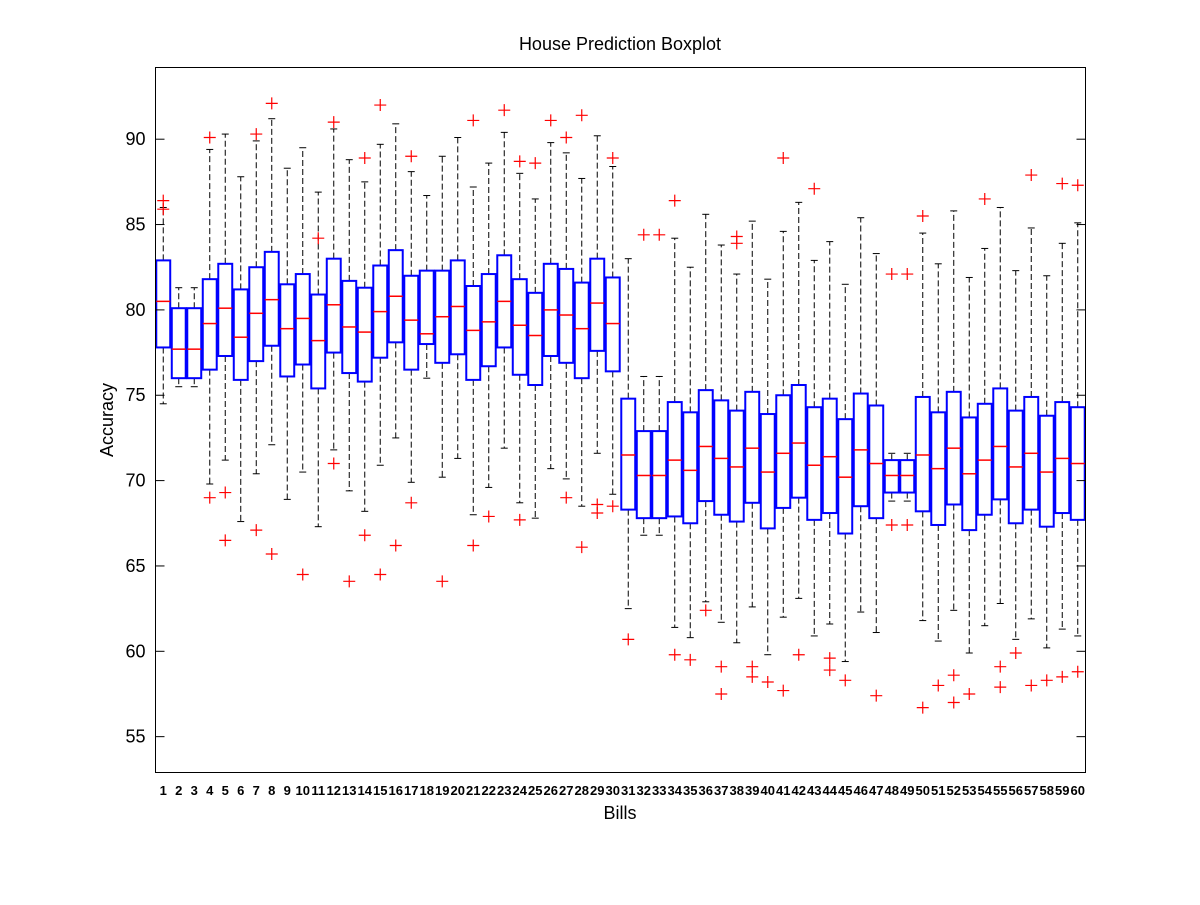 The image size is (1200, 905). I want to click on x-tick-label: 28, so click(582, 790).